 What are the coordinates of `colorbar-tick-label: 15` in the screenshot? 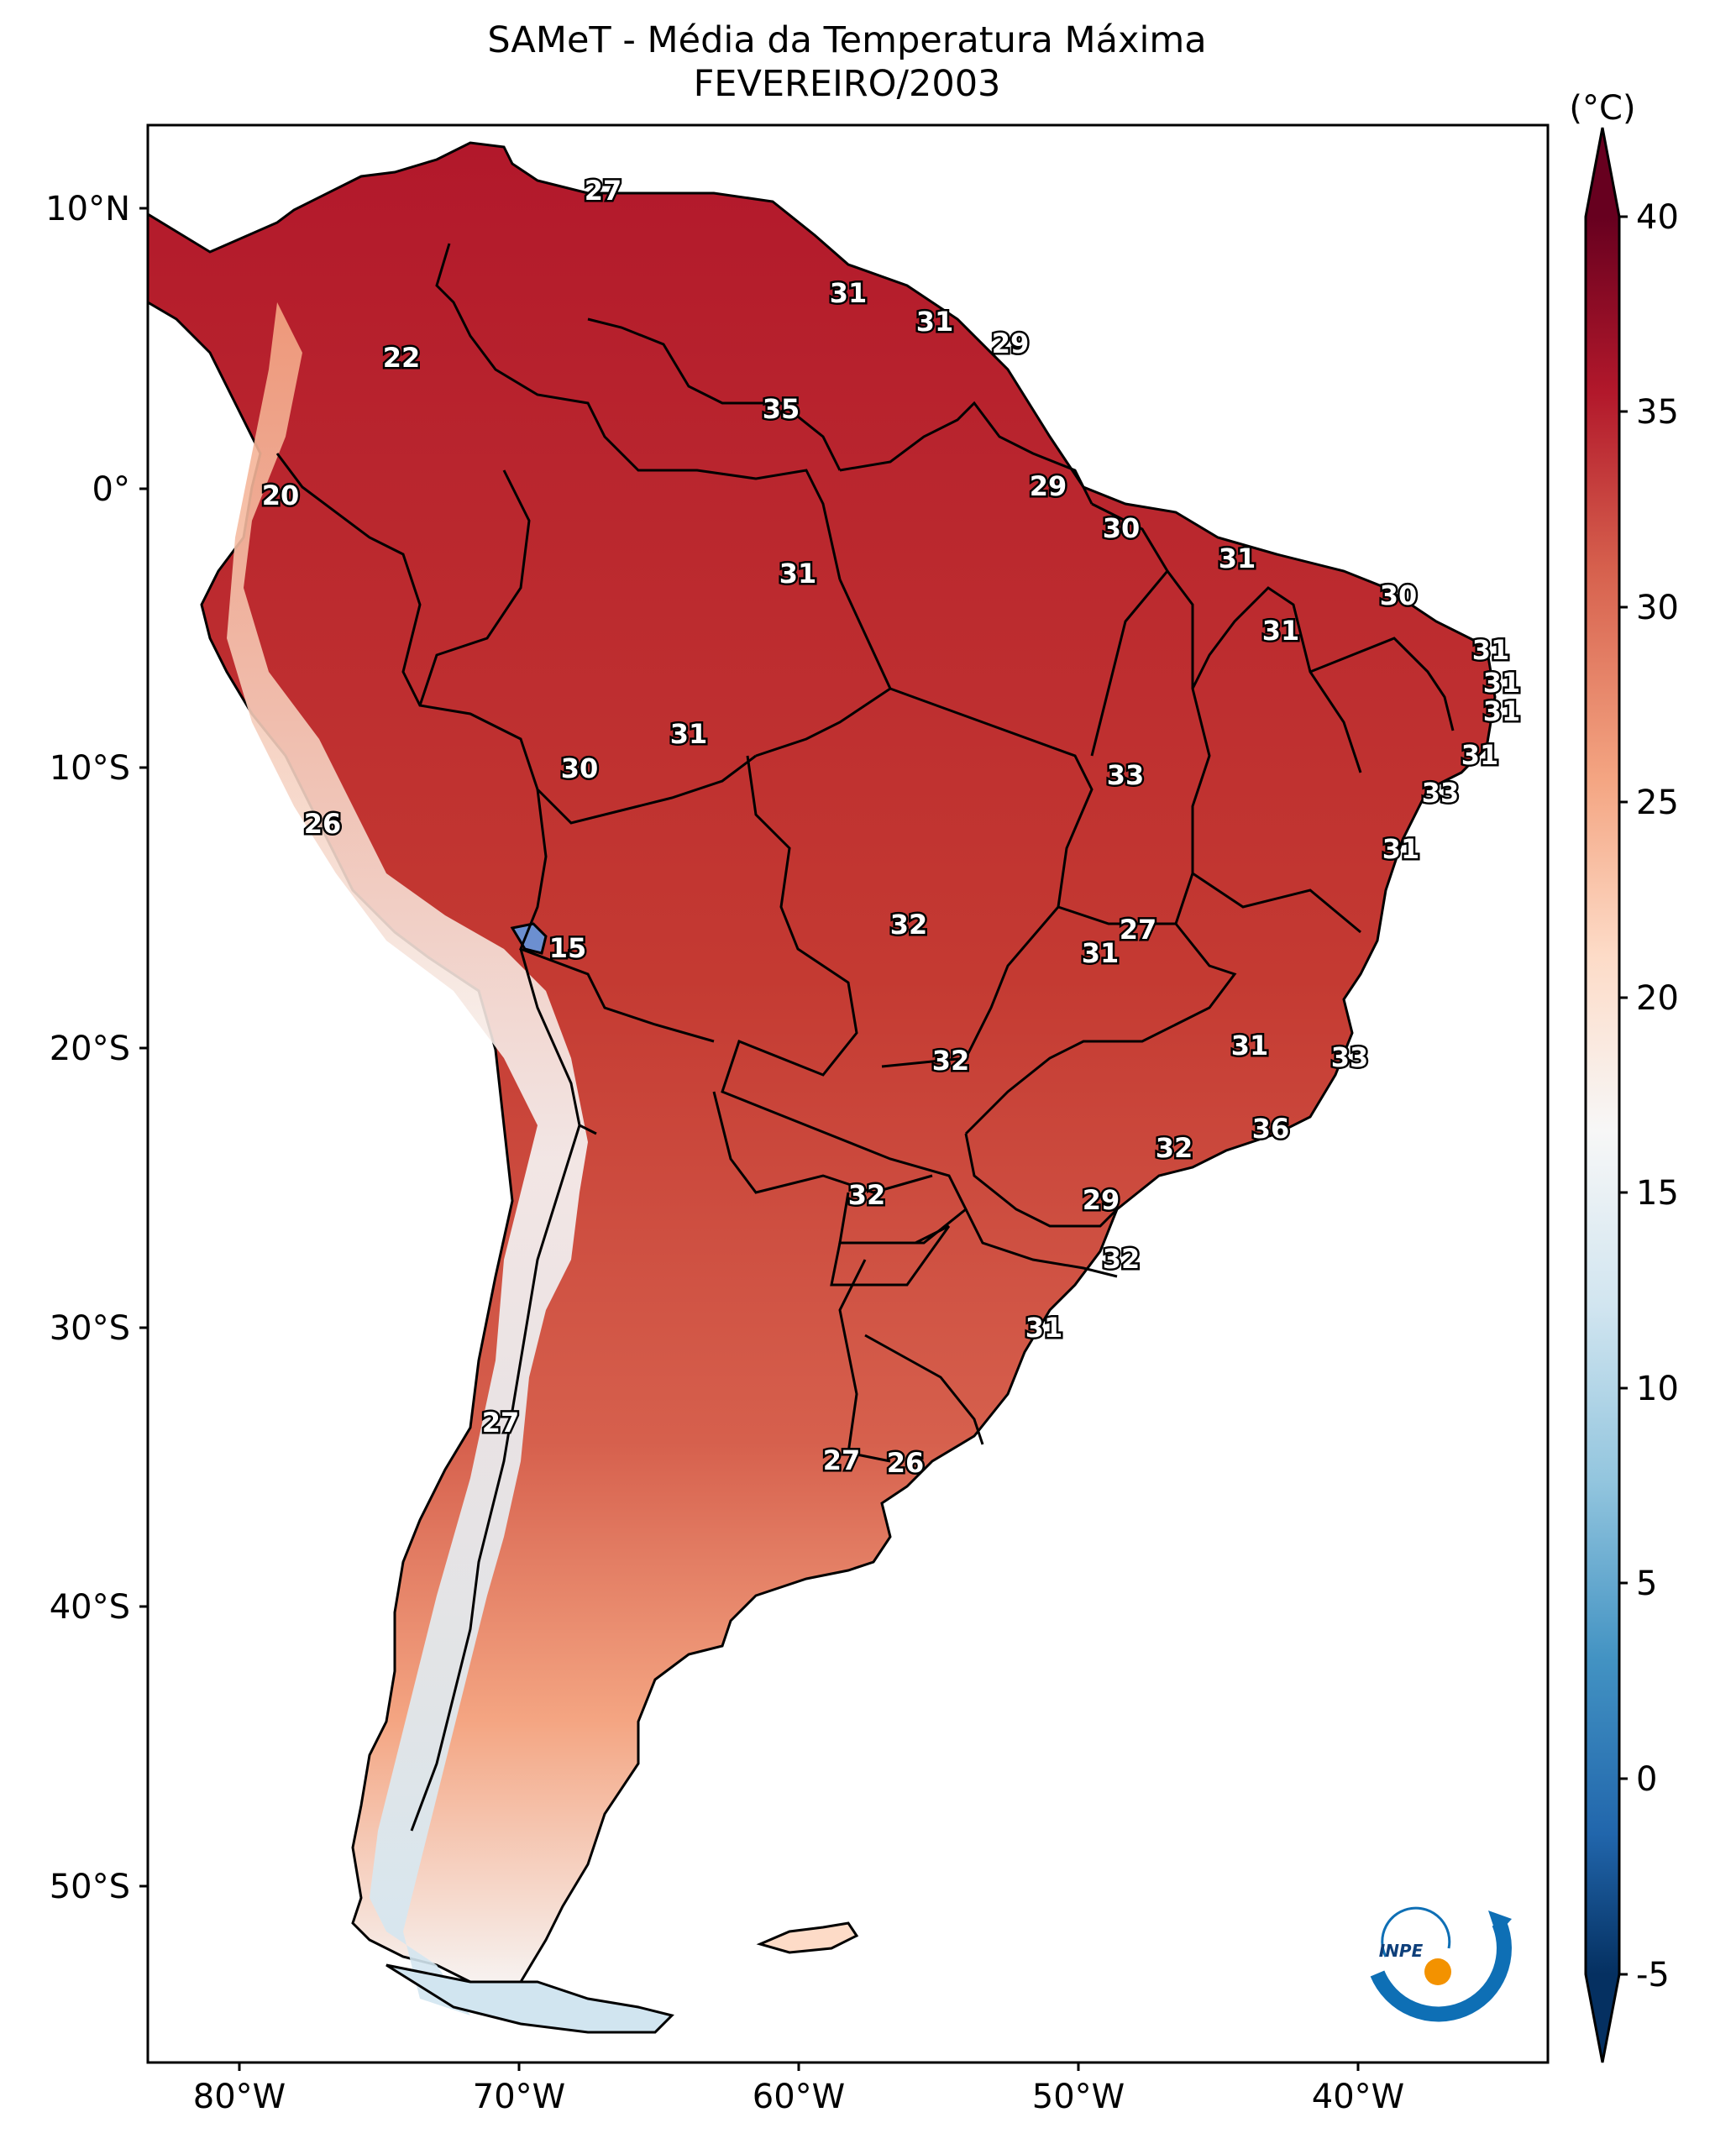 It's located at (1657, 1193).